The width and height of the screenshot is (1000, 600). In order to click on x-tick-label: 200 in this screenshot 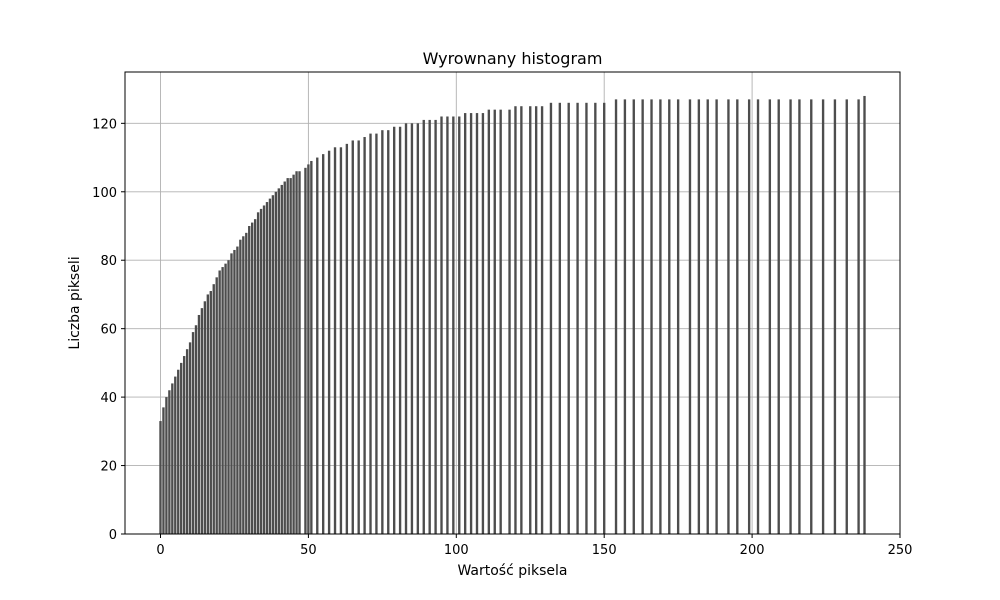, I will do `click(752, 550)`.